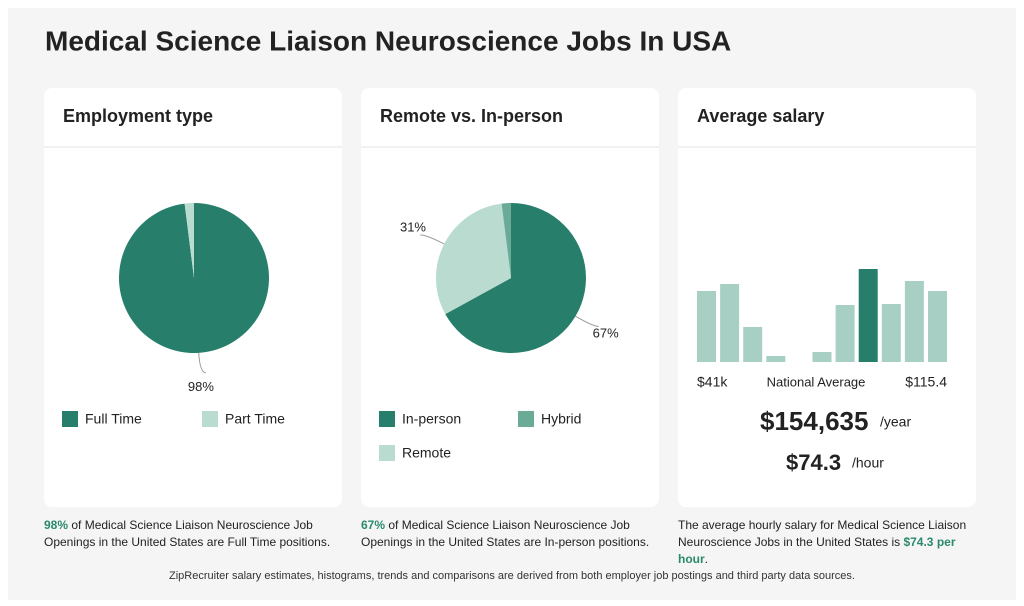 This screenshot has width=1024, height=606. I want to click on caption-strong: 67%, so click(373, 525).